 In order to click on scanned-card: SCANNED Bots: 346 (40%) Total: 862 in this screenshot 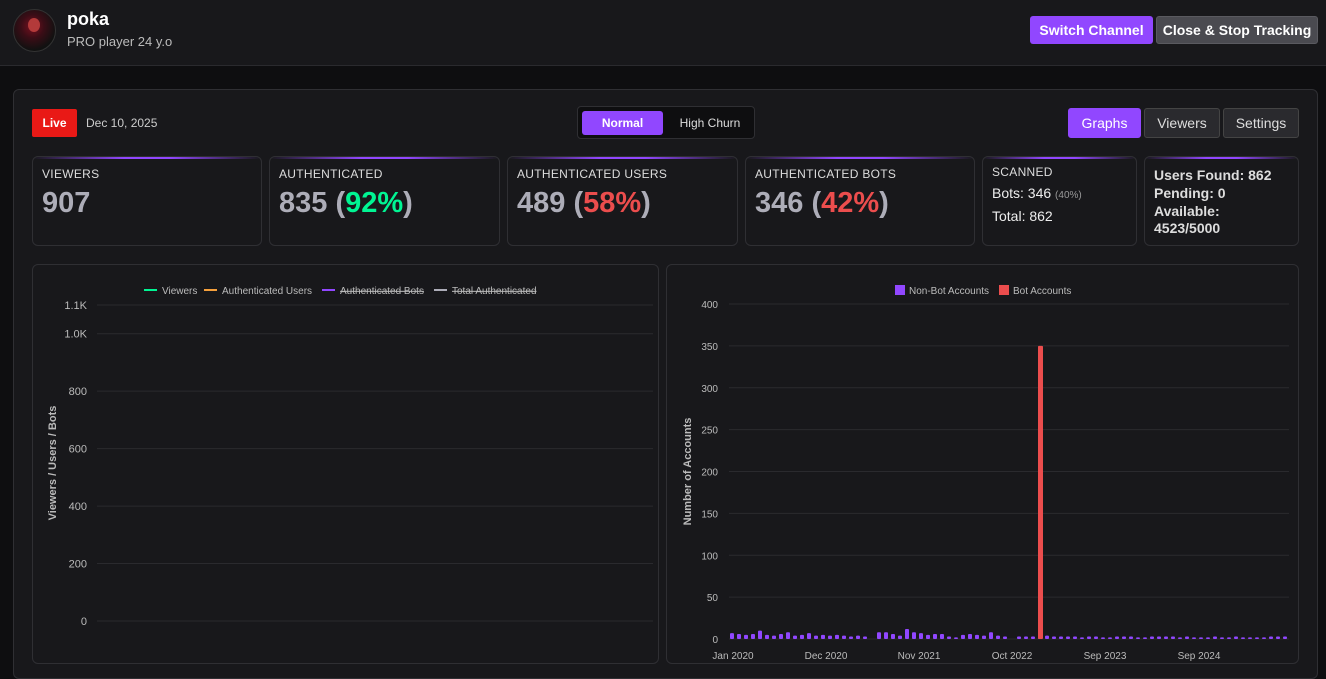, I will do `click(1059, 201)`.